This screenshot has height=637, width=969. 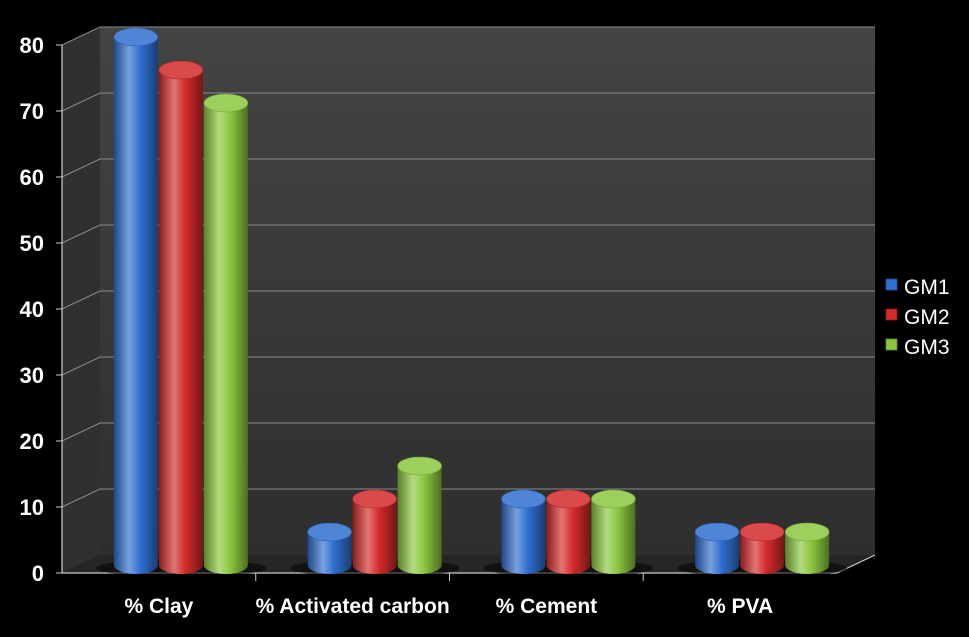 I want to click on y-tick-label: 80, so click(x=32, y=45).